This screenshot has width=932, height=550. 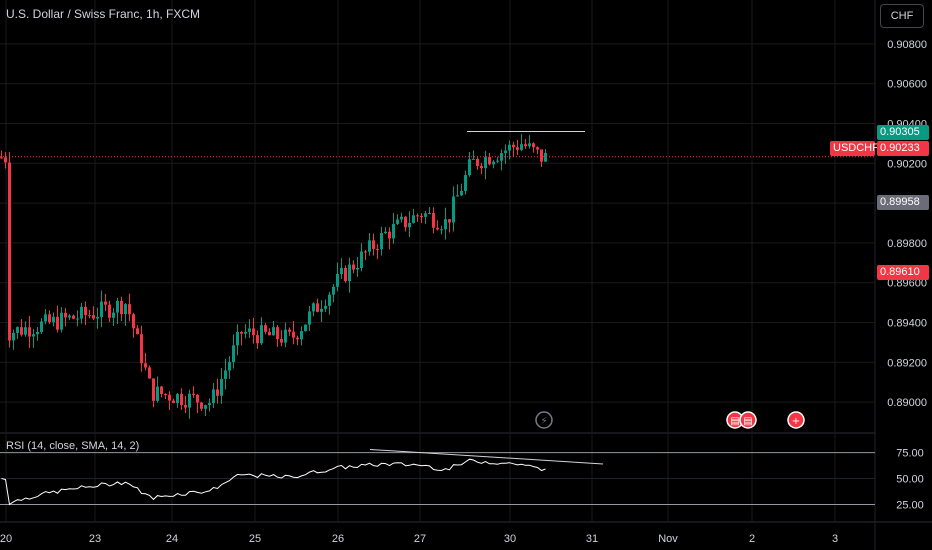 I want to click on price-tick-label: 0.89000, so click(x=907, y=403).